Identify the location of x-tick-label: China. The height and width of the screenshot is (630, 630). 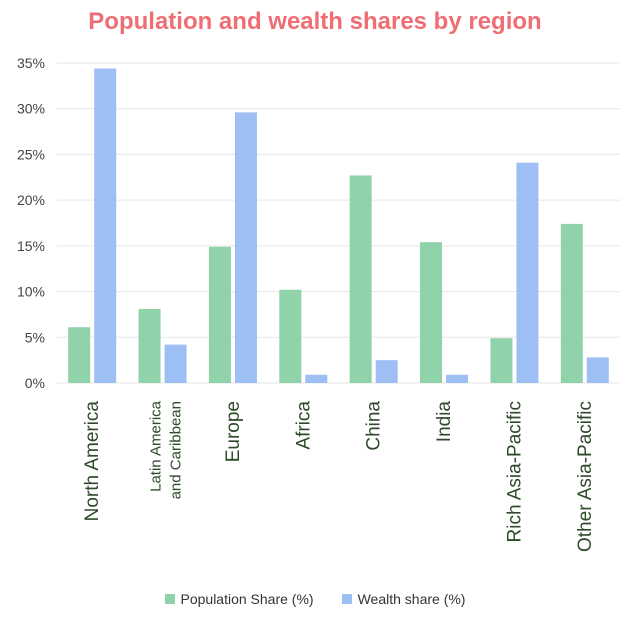
(374, 426).